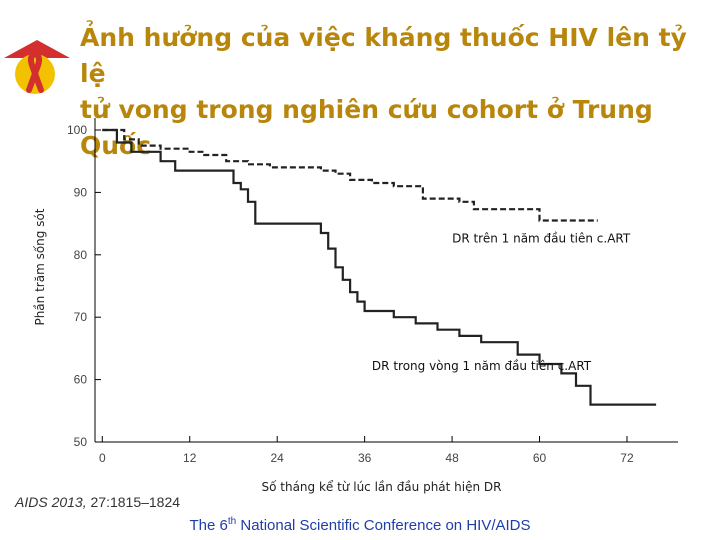 The image size is (720, 540). Describe the element at coordinates (81, 192) in the screenshot. I see `y-tick-label: 90` at that location.